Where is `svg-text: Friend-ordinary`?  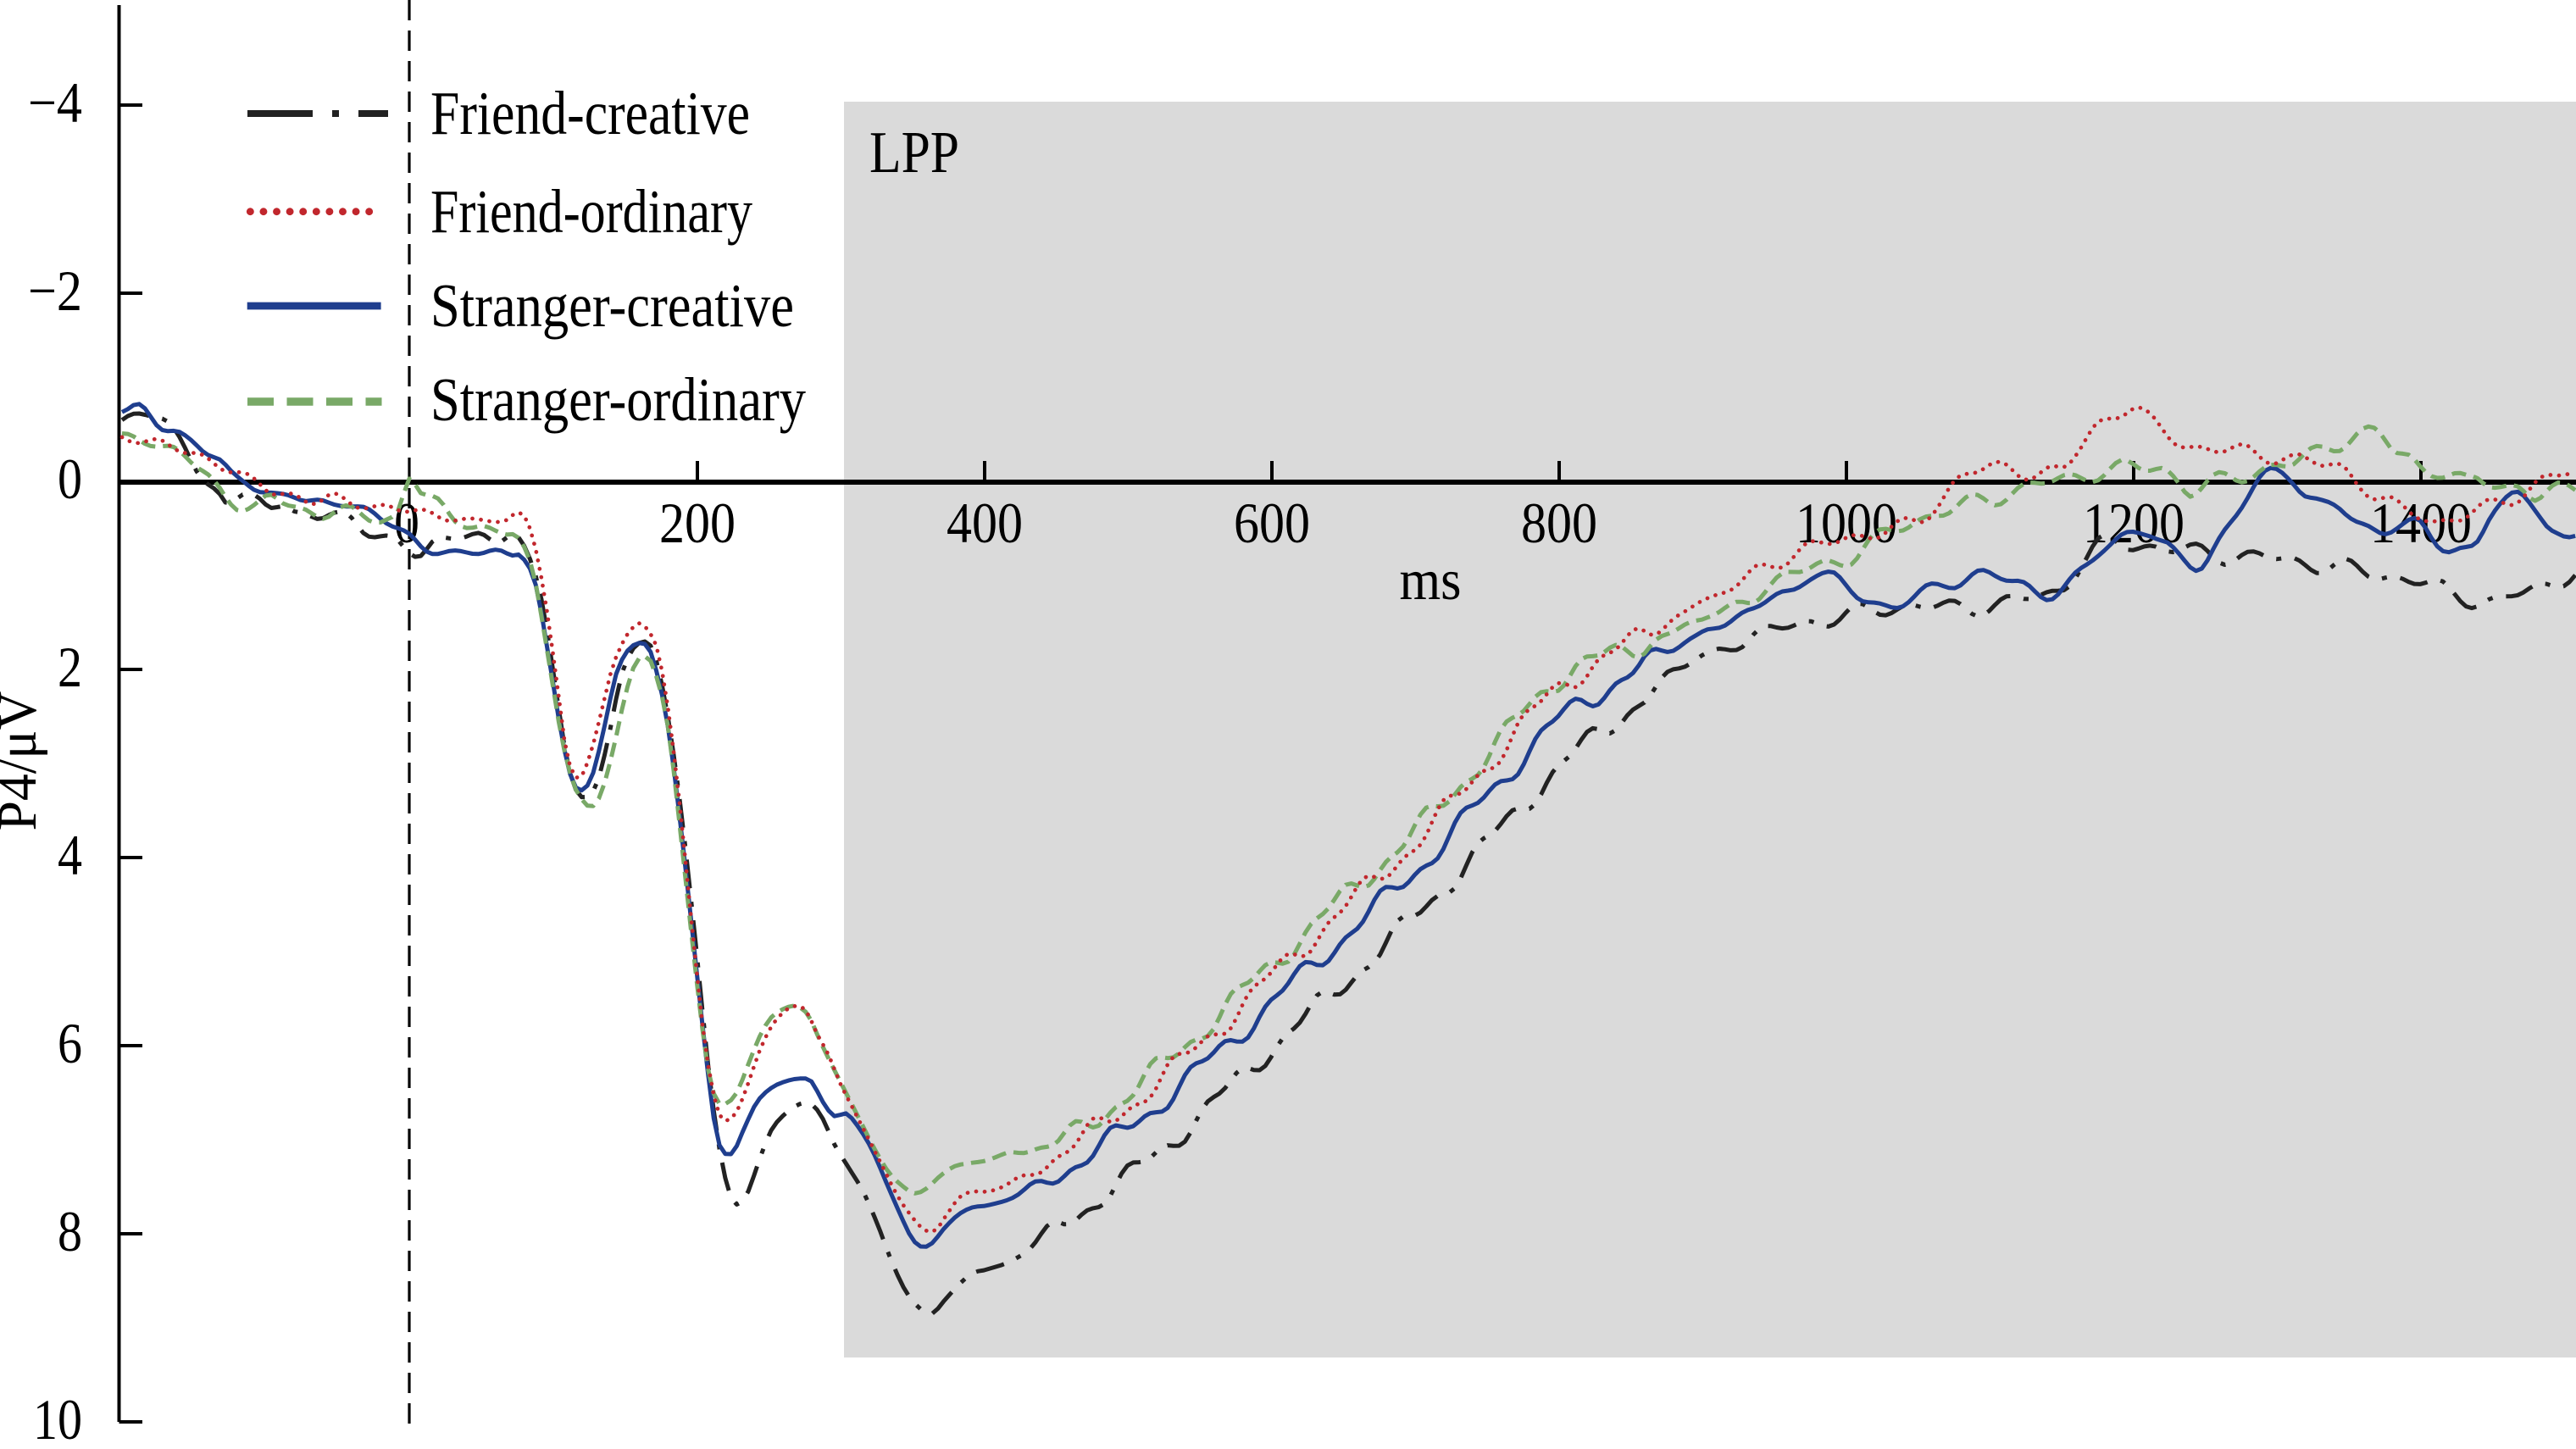
svg-text: Friend-ordinary is located at coordinates (591, 211).